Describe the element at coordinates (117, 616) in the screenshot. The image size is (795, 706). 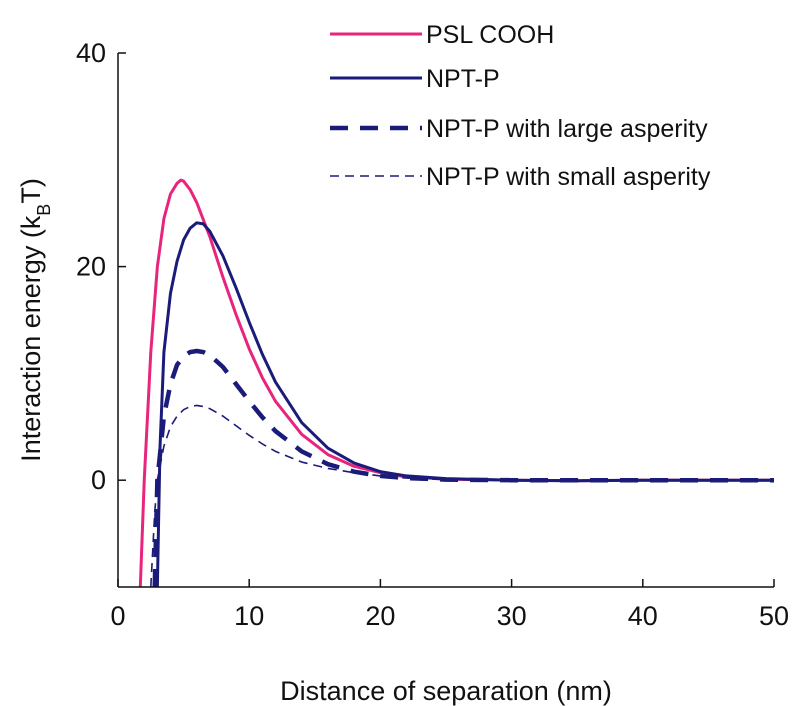
I see `x-tick-label: 0` at that location.